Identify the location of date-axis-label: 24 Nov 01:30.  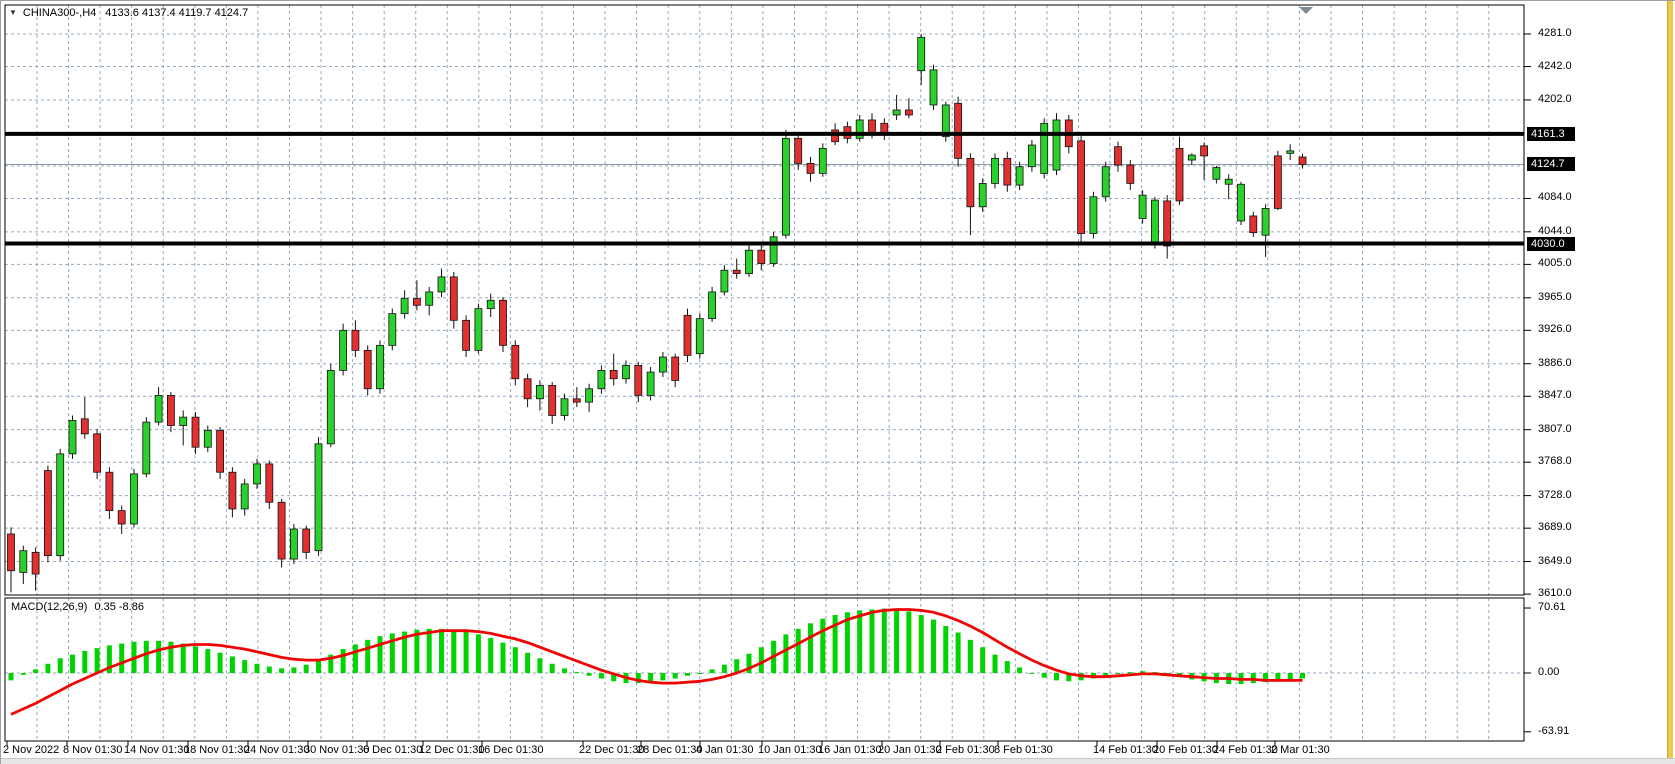
(277, 750).